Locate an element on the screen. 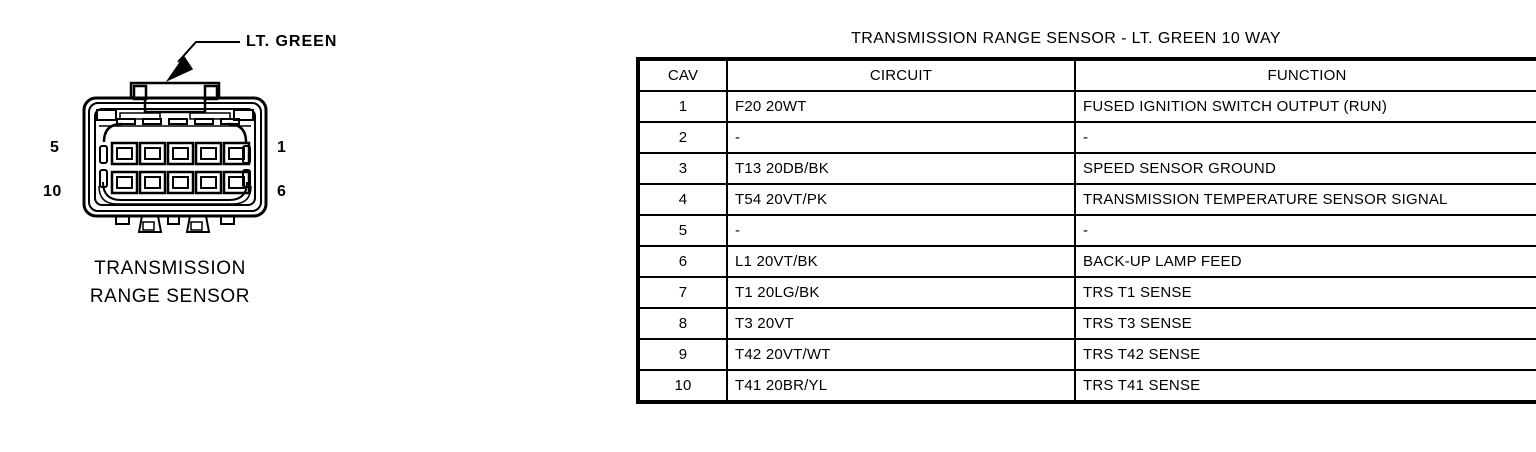  cell-circuit: T3 20VT is located at coordinates (901, 323).